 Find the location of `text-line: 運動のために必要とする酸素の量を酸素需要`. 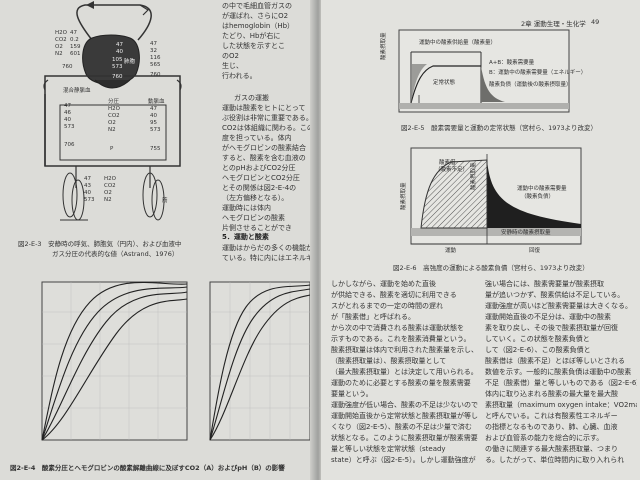

text-line: 運動のために必要とする酸素の量を酸素需要 is located at coordinates (401, 383).